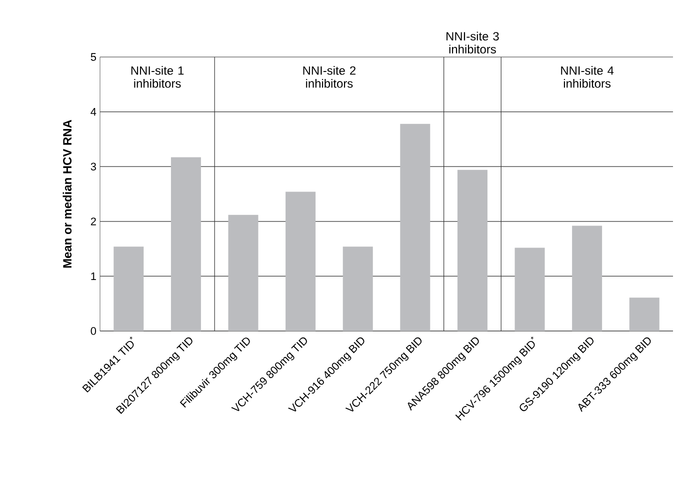 This screenshot has height=494, width=683. What do you see at coordinates (329, 77) in the screenshot?
I see `annotation: NNI-site 2 inhibitors` at bounding box center [329, 77].